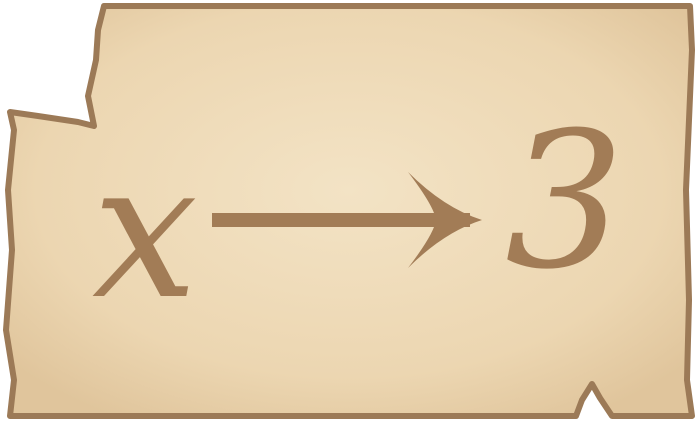  I want to click on variable-label: x, so click(145, 231).